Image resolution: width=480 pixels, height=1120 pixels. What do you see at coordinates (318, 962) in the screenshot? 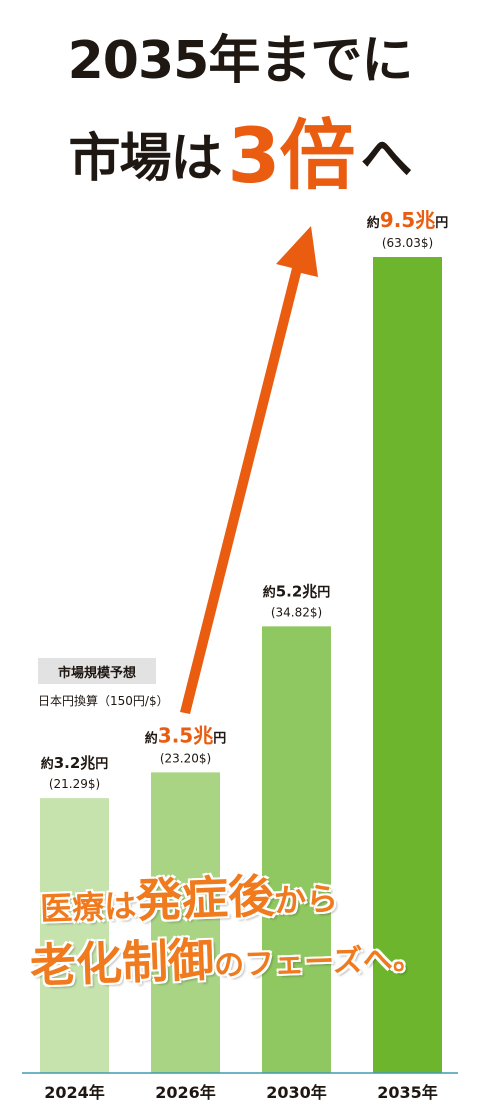
I see `overlay-line2-b: のフェーズへ。` at bounding box center [318, 962].